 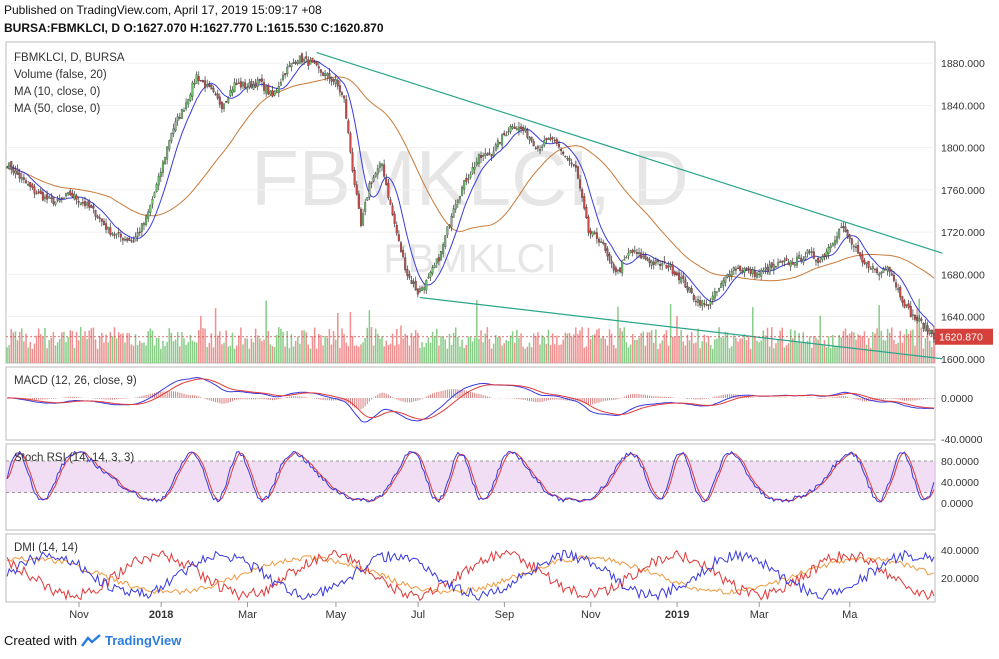 What do you see at coordinates (91, 640) in the screenshot?
I see `tradingview-logo-icon` at bounding box center [91, 640].